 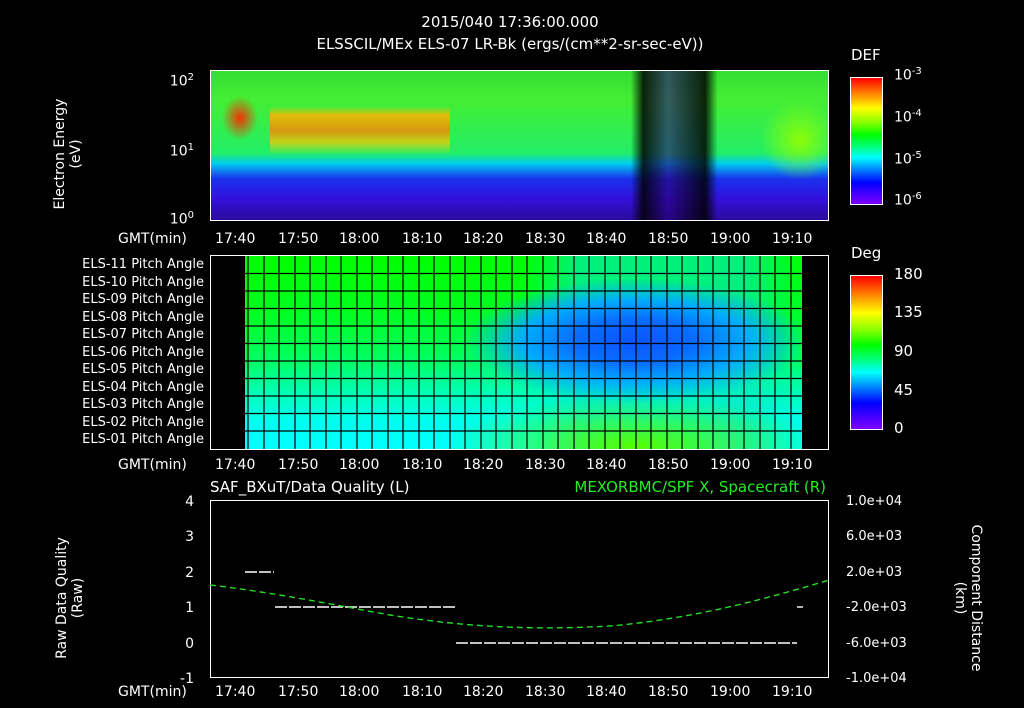 What do you see at coordinates (899, 428) in the screenshot?
I see `deg-colorbar-tick: 0` at bounding box center [899, 428].